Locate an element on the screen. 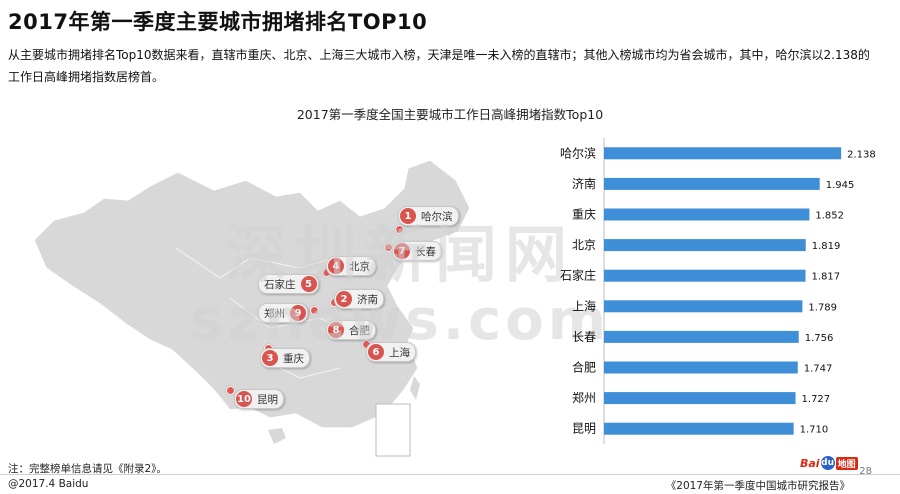 The image size is (900, 494). city-label: 昆明 is located at coordinates (267, 399).